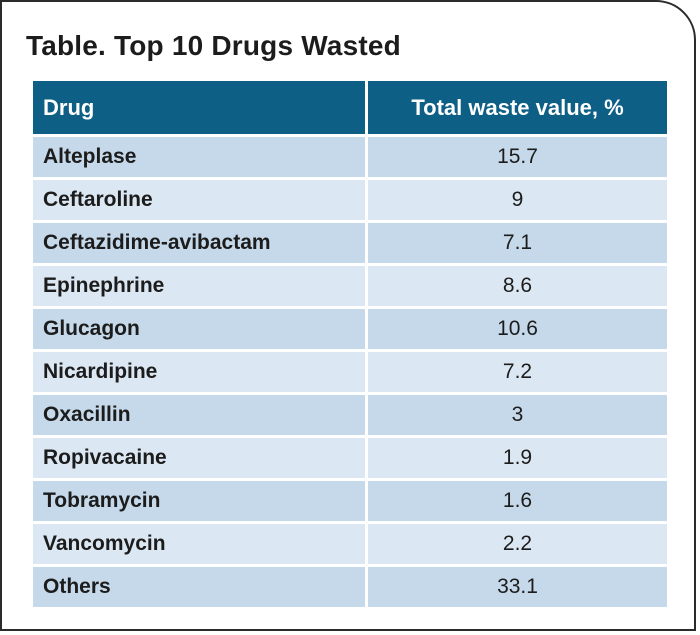  What do you see at coordinates (199, 157) in the screenshot?
I see `drug-cell: Alteplase` at bounding box center [199, 157].